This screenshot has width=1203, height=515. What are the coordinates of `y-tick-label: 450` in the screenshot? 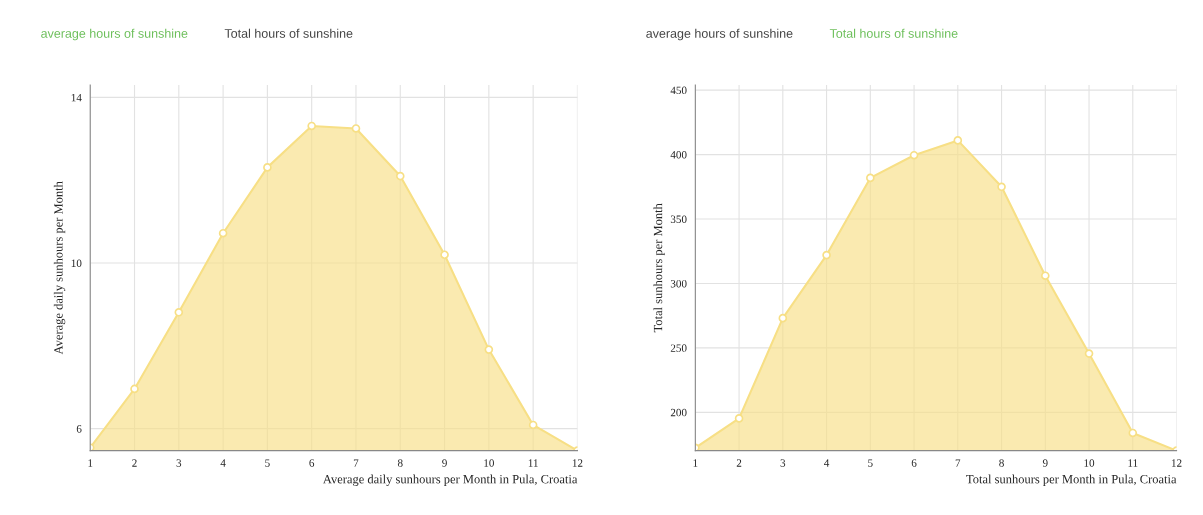 It's located at (678, 90).